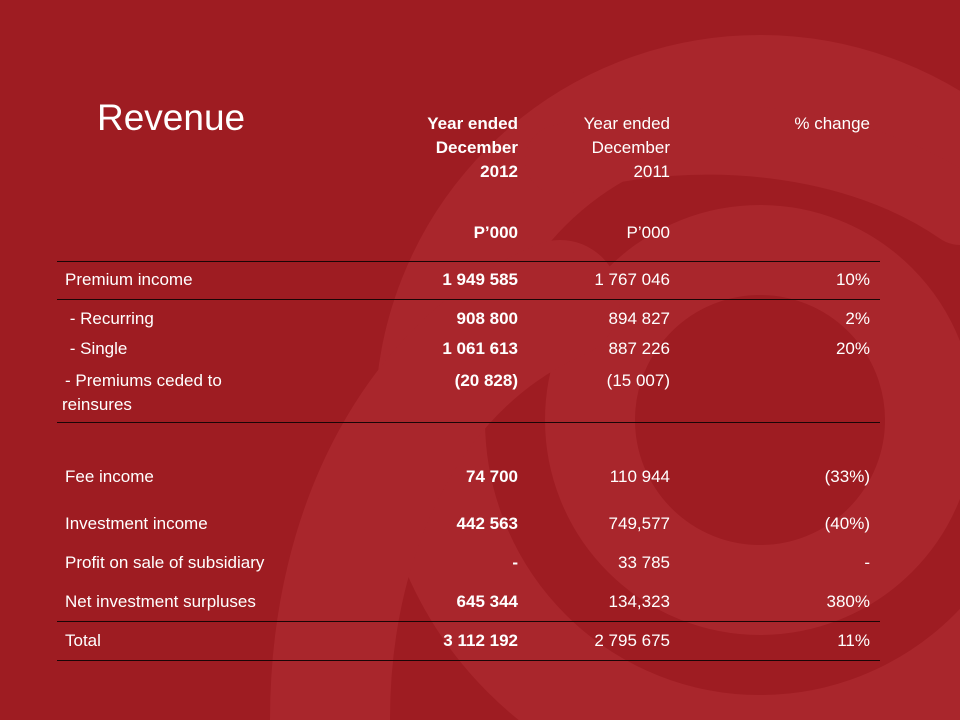 The height and width of the screenshot is (720, 960). Describe the element at coordinates (857, 318) in the screenshot. I see `value-change: 2%` at that location.